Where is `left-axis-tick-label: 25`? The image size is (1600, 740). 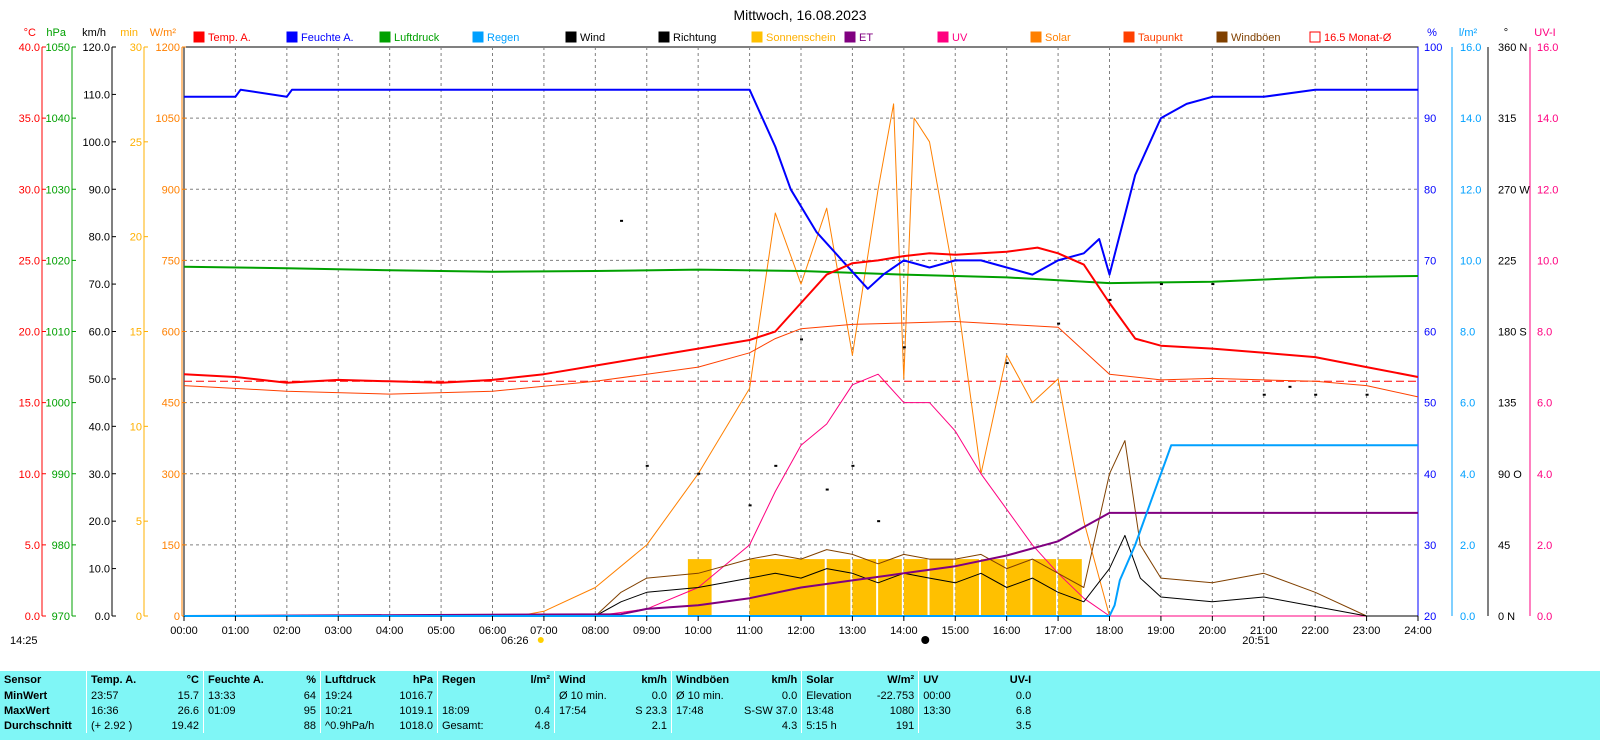 left-axis-tick-label: 25 is located at coordinates (136, 143).